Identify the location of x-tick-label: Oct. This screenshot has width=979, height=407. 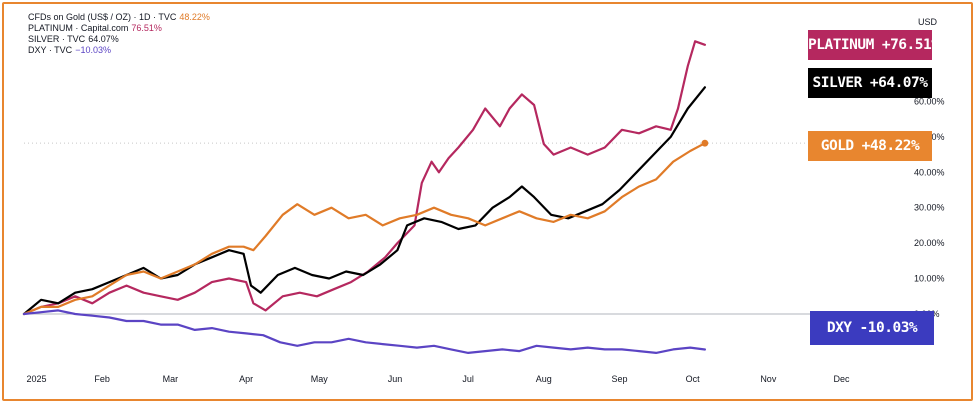
(693, 379).